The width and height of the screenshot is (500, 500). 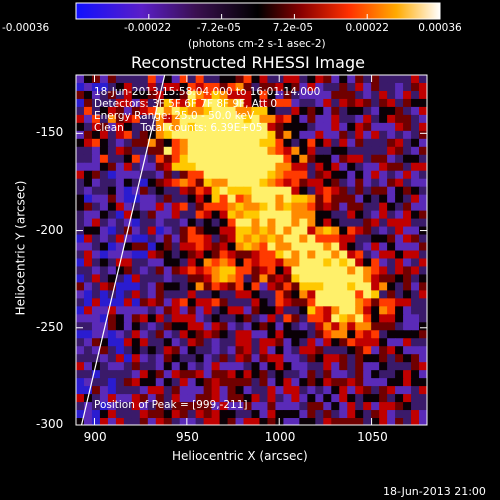 I want to click on solar-limb-line, so click(x=123, y=250).